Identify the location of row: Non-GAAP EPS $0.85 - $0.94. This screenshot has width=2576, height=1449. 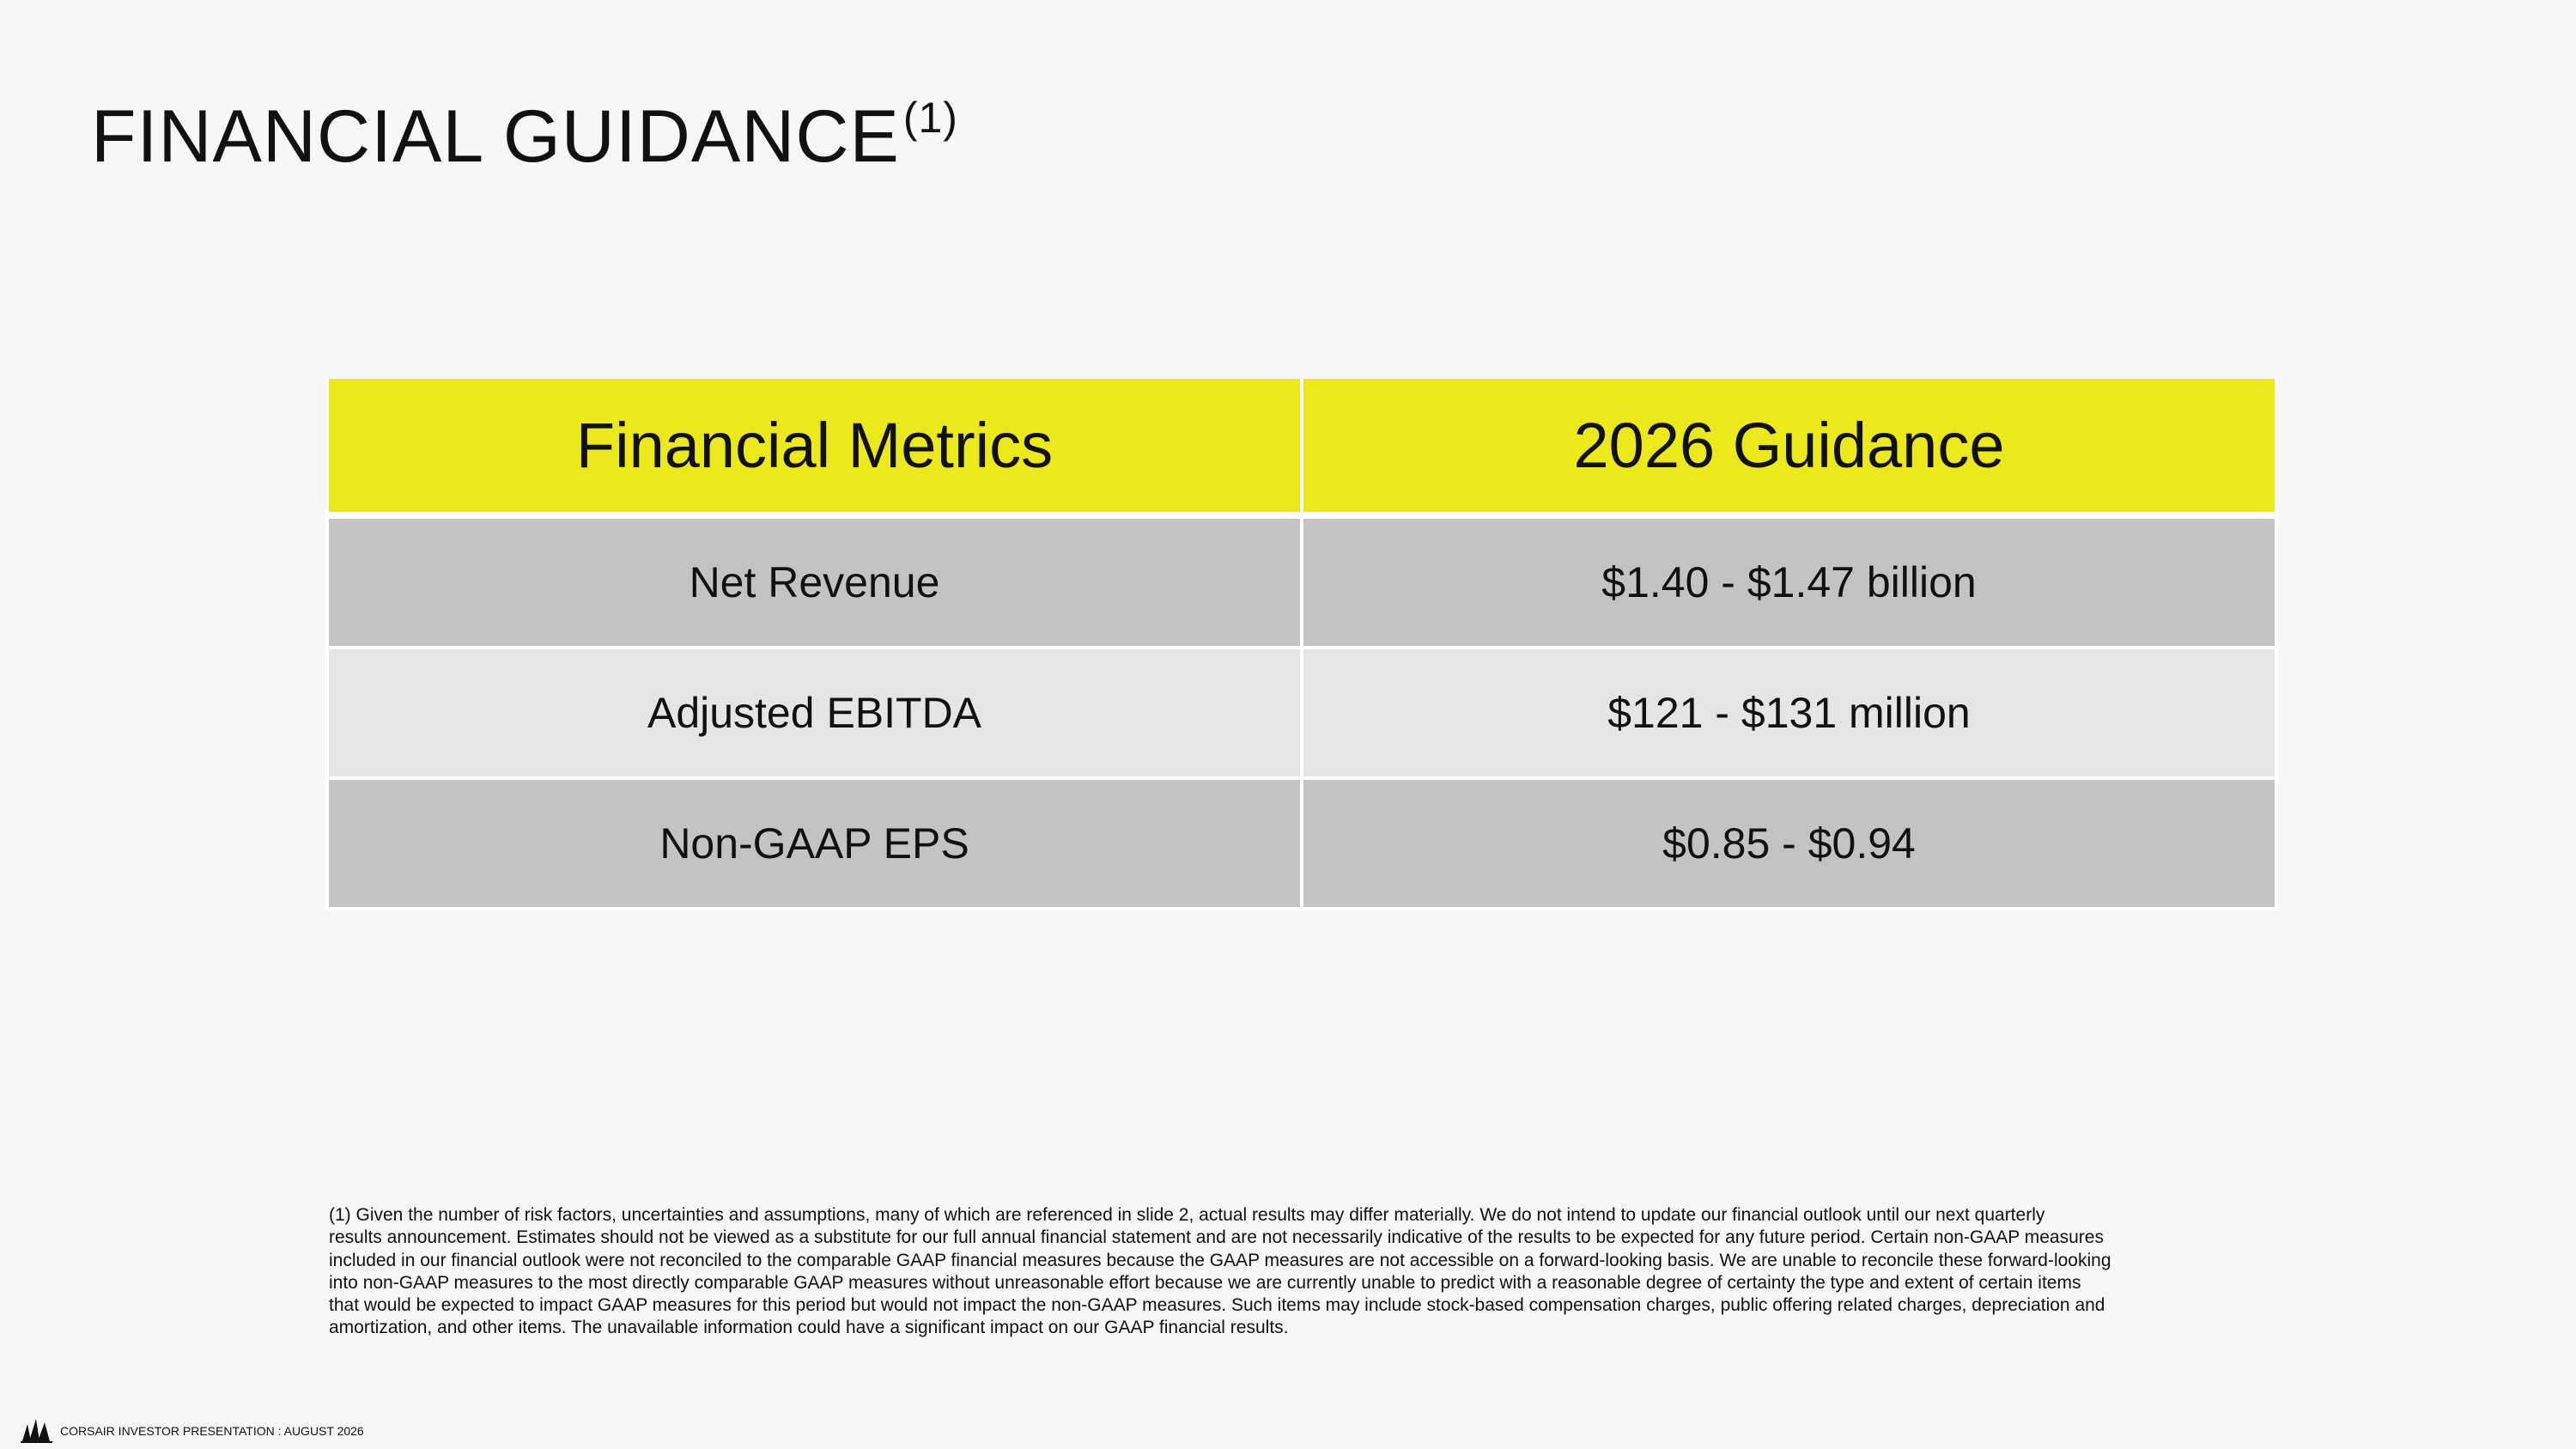
(1301, 844).